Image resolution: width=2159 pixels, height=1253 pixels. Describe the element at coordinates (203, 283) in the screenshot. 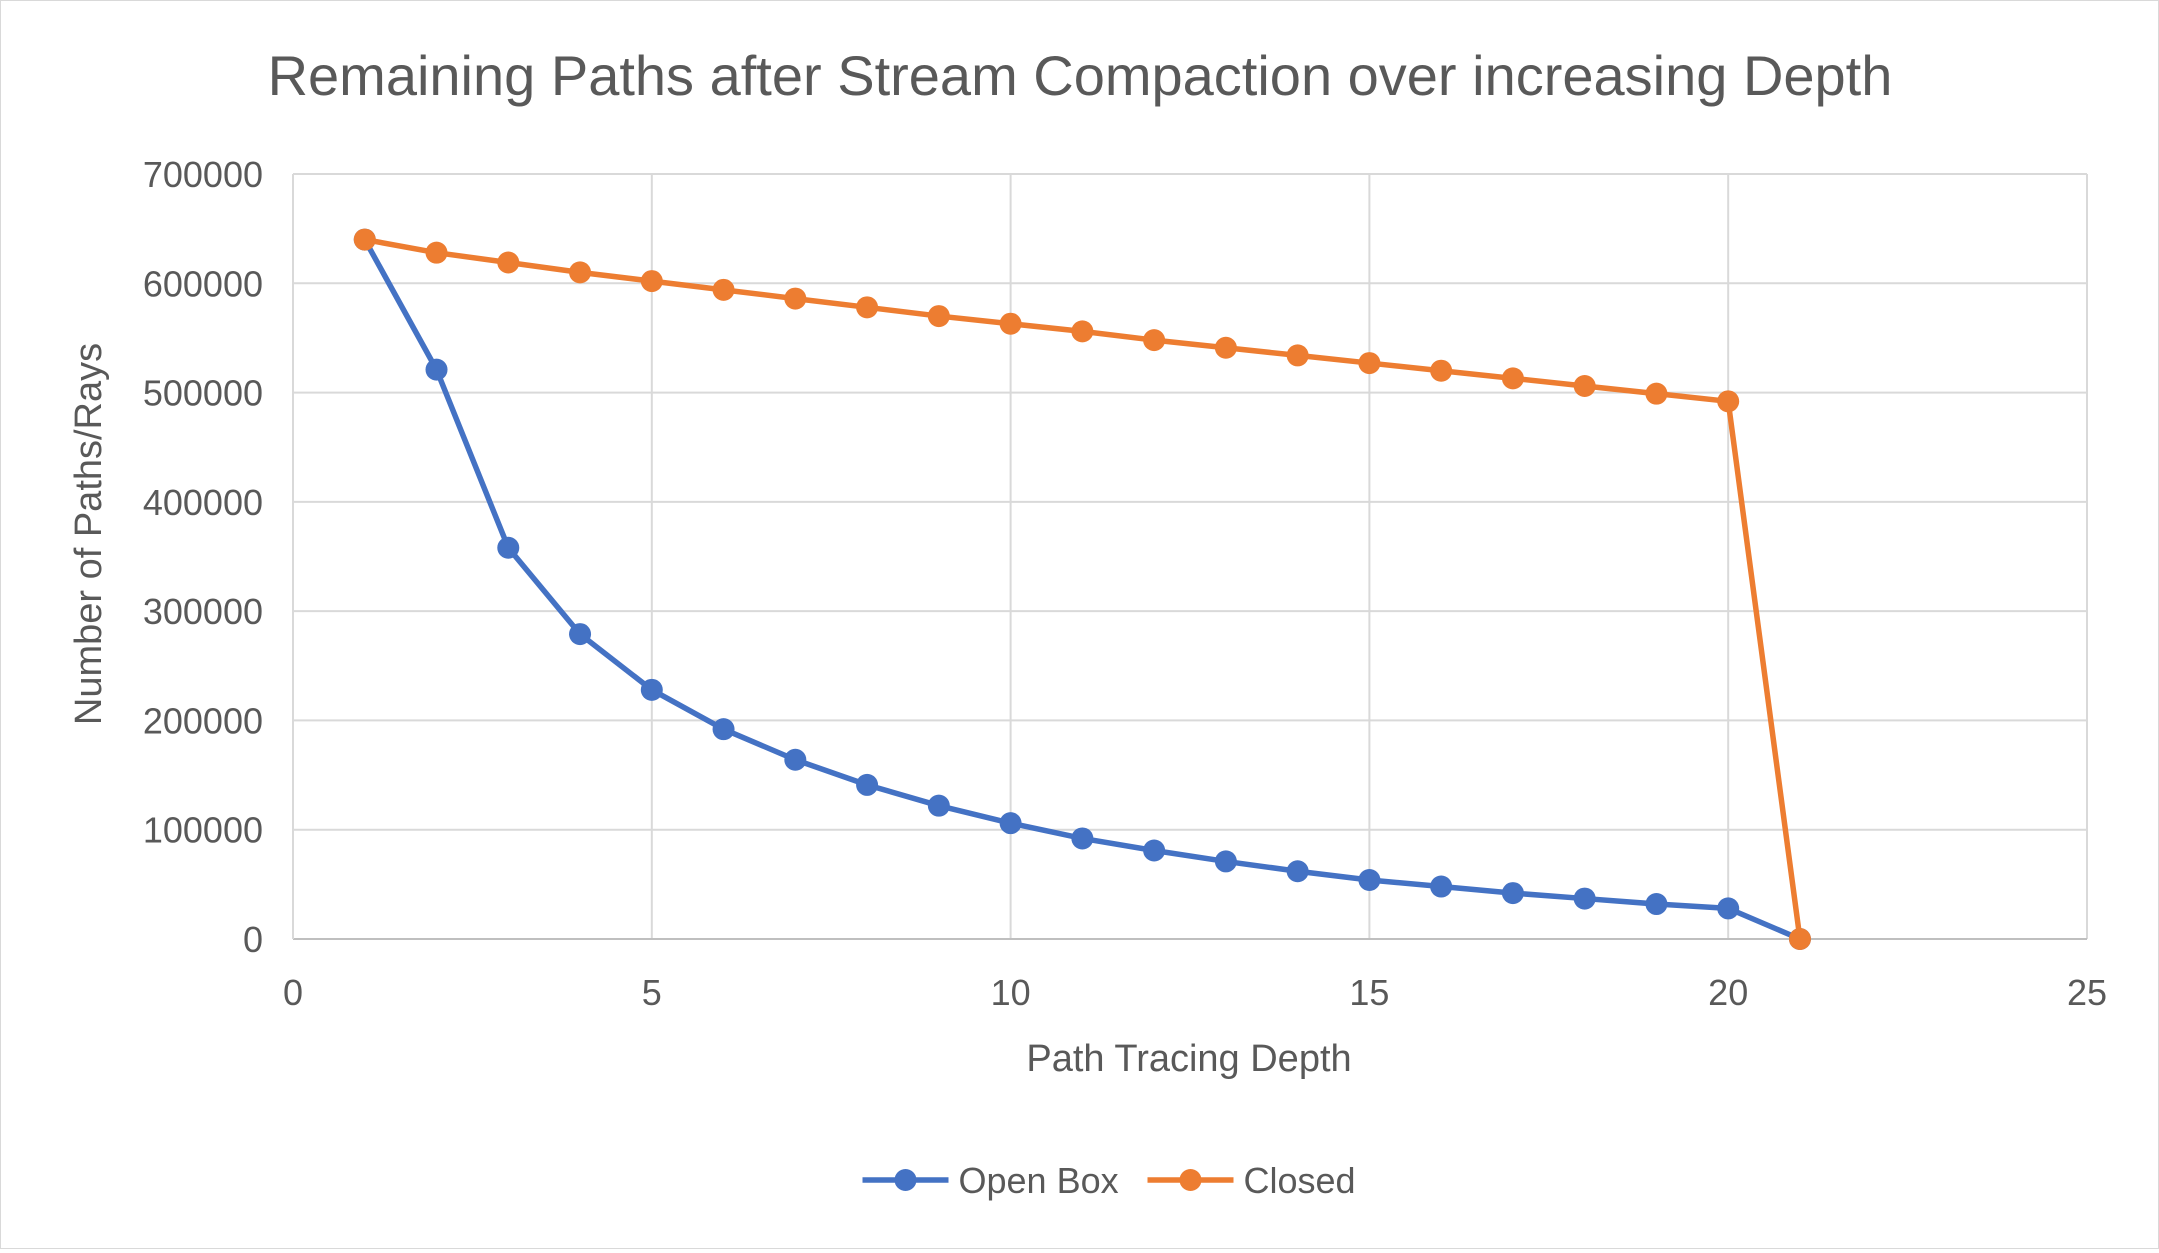

I see `y-tick-label: 600000` at that location.